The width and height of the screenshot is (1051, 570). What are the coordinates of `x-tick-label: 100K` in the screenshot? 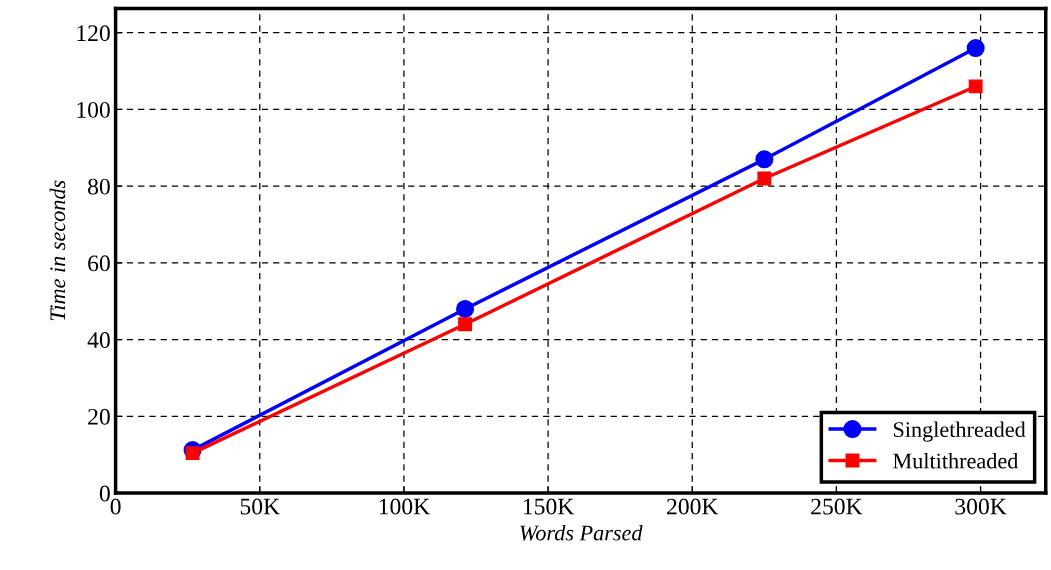 It's located at (404, 506).